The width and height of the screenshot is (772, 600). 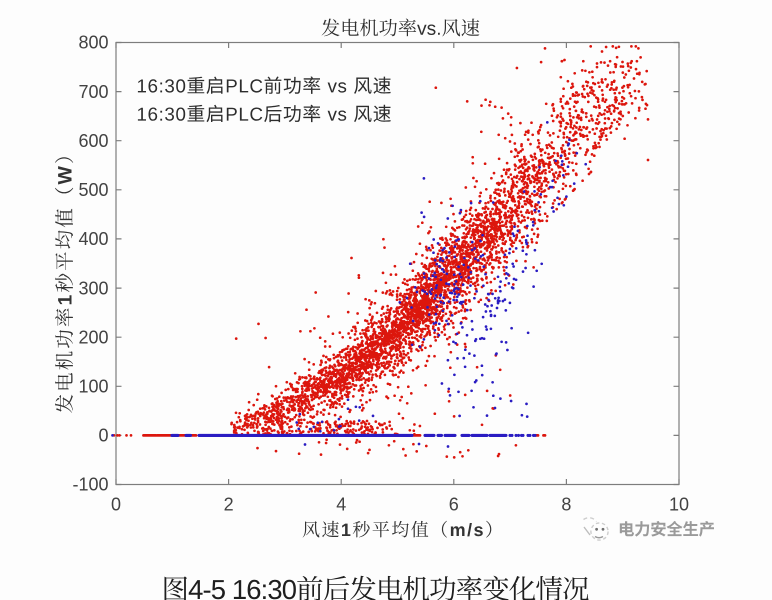 What do you see at coordinates (566, 505) in the screenshot?
I see `svg-text: 8` at bounding box center [566, 505].